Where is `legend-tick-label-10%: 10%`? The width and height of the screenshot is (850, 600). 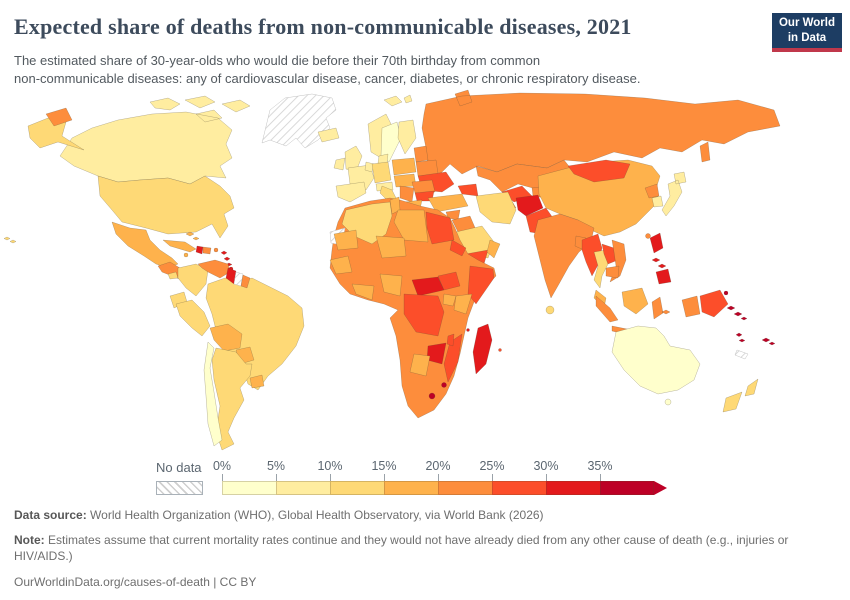
legend-tick-label-10%: 10% is located at coordinates (330, 466).